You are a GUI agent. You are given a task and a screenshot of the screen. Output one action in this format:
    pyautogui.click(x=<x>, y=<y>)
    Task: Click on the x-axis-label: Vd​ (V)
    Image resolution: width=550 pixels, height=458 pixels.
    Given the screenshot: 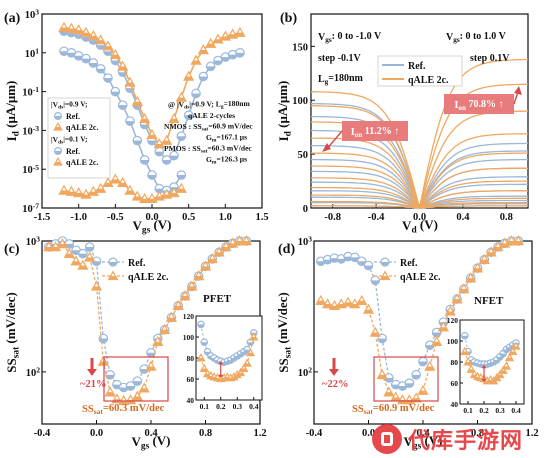 What is the action you would take?
    pyautogui.click(x=420, y=226)
    